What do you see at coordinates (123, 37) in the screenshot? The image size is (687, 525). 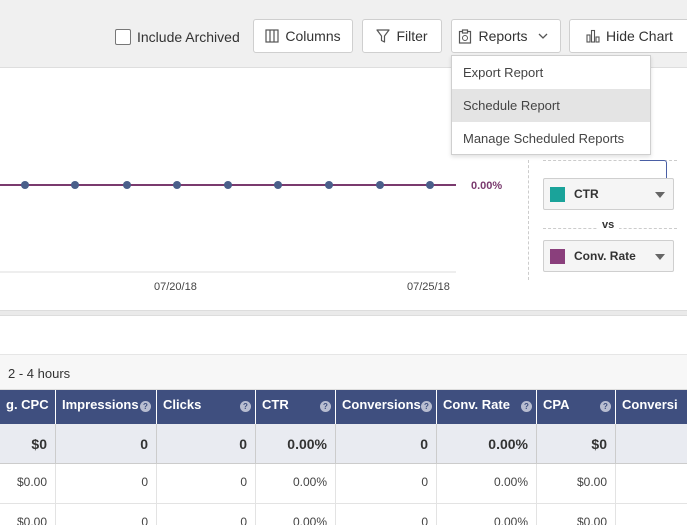 I see `include-archived-checkbox` at bounding box center [123, 37].